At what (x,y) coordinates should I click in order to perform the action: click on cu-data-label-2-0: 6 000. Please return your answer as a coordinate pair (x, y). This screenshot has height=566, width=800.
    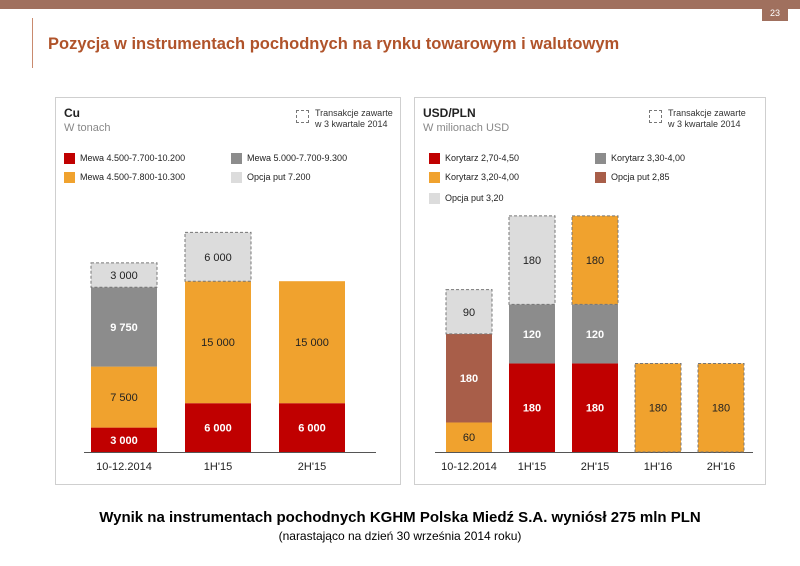
    Looking at the image, I should click on (312, 429).